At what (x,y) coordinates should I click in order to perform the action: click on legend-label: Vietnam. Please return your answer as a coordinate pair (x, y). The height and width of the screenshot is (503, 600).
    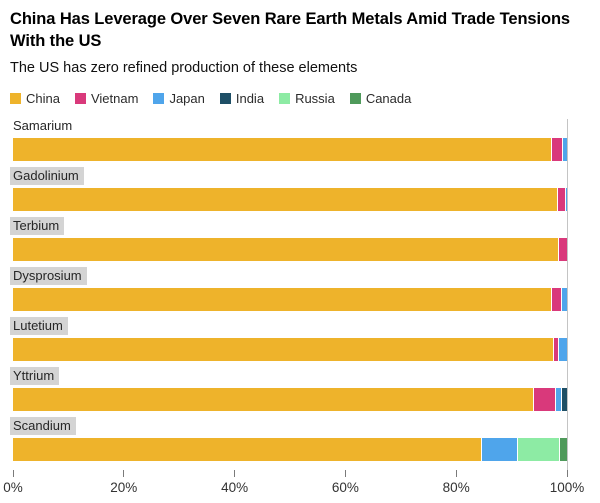
    Looking at the image, I should click on (114, 98).